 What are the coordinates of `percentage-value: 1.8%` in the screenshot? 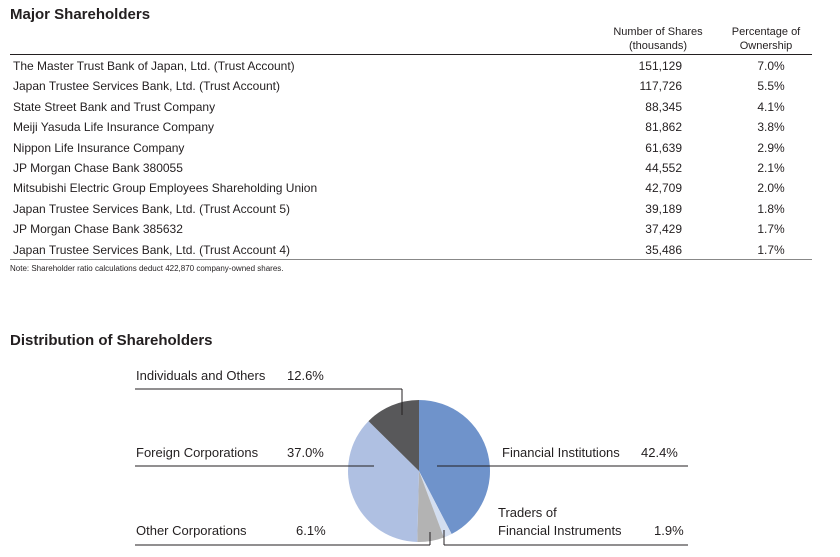 It's located at (771, 208).